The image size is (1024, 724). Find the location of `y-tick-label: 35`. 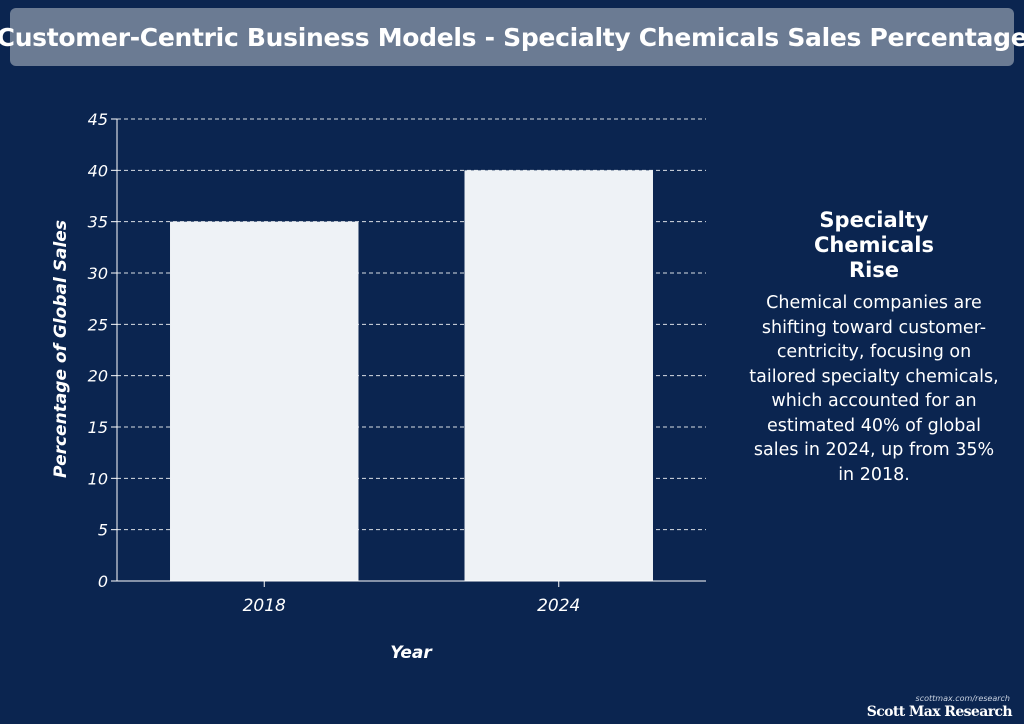

y-tick-label: 35 is located at coordinates (98, 222).